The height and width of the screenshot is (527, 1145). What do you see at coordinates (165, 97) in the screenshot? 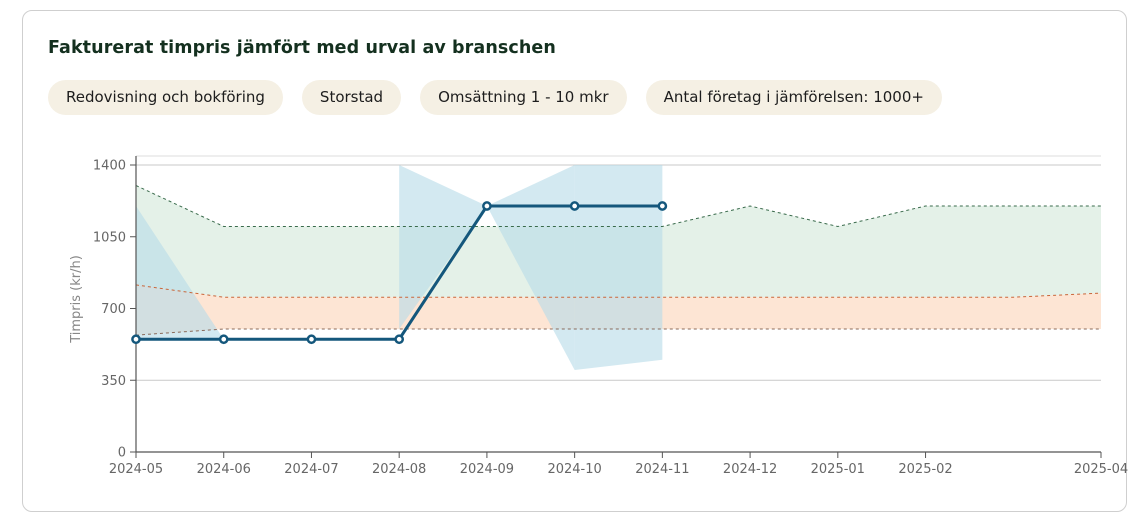
I see `filter-chip-industry: Redovisning och bokföring` at bounding box center [165, 97].